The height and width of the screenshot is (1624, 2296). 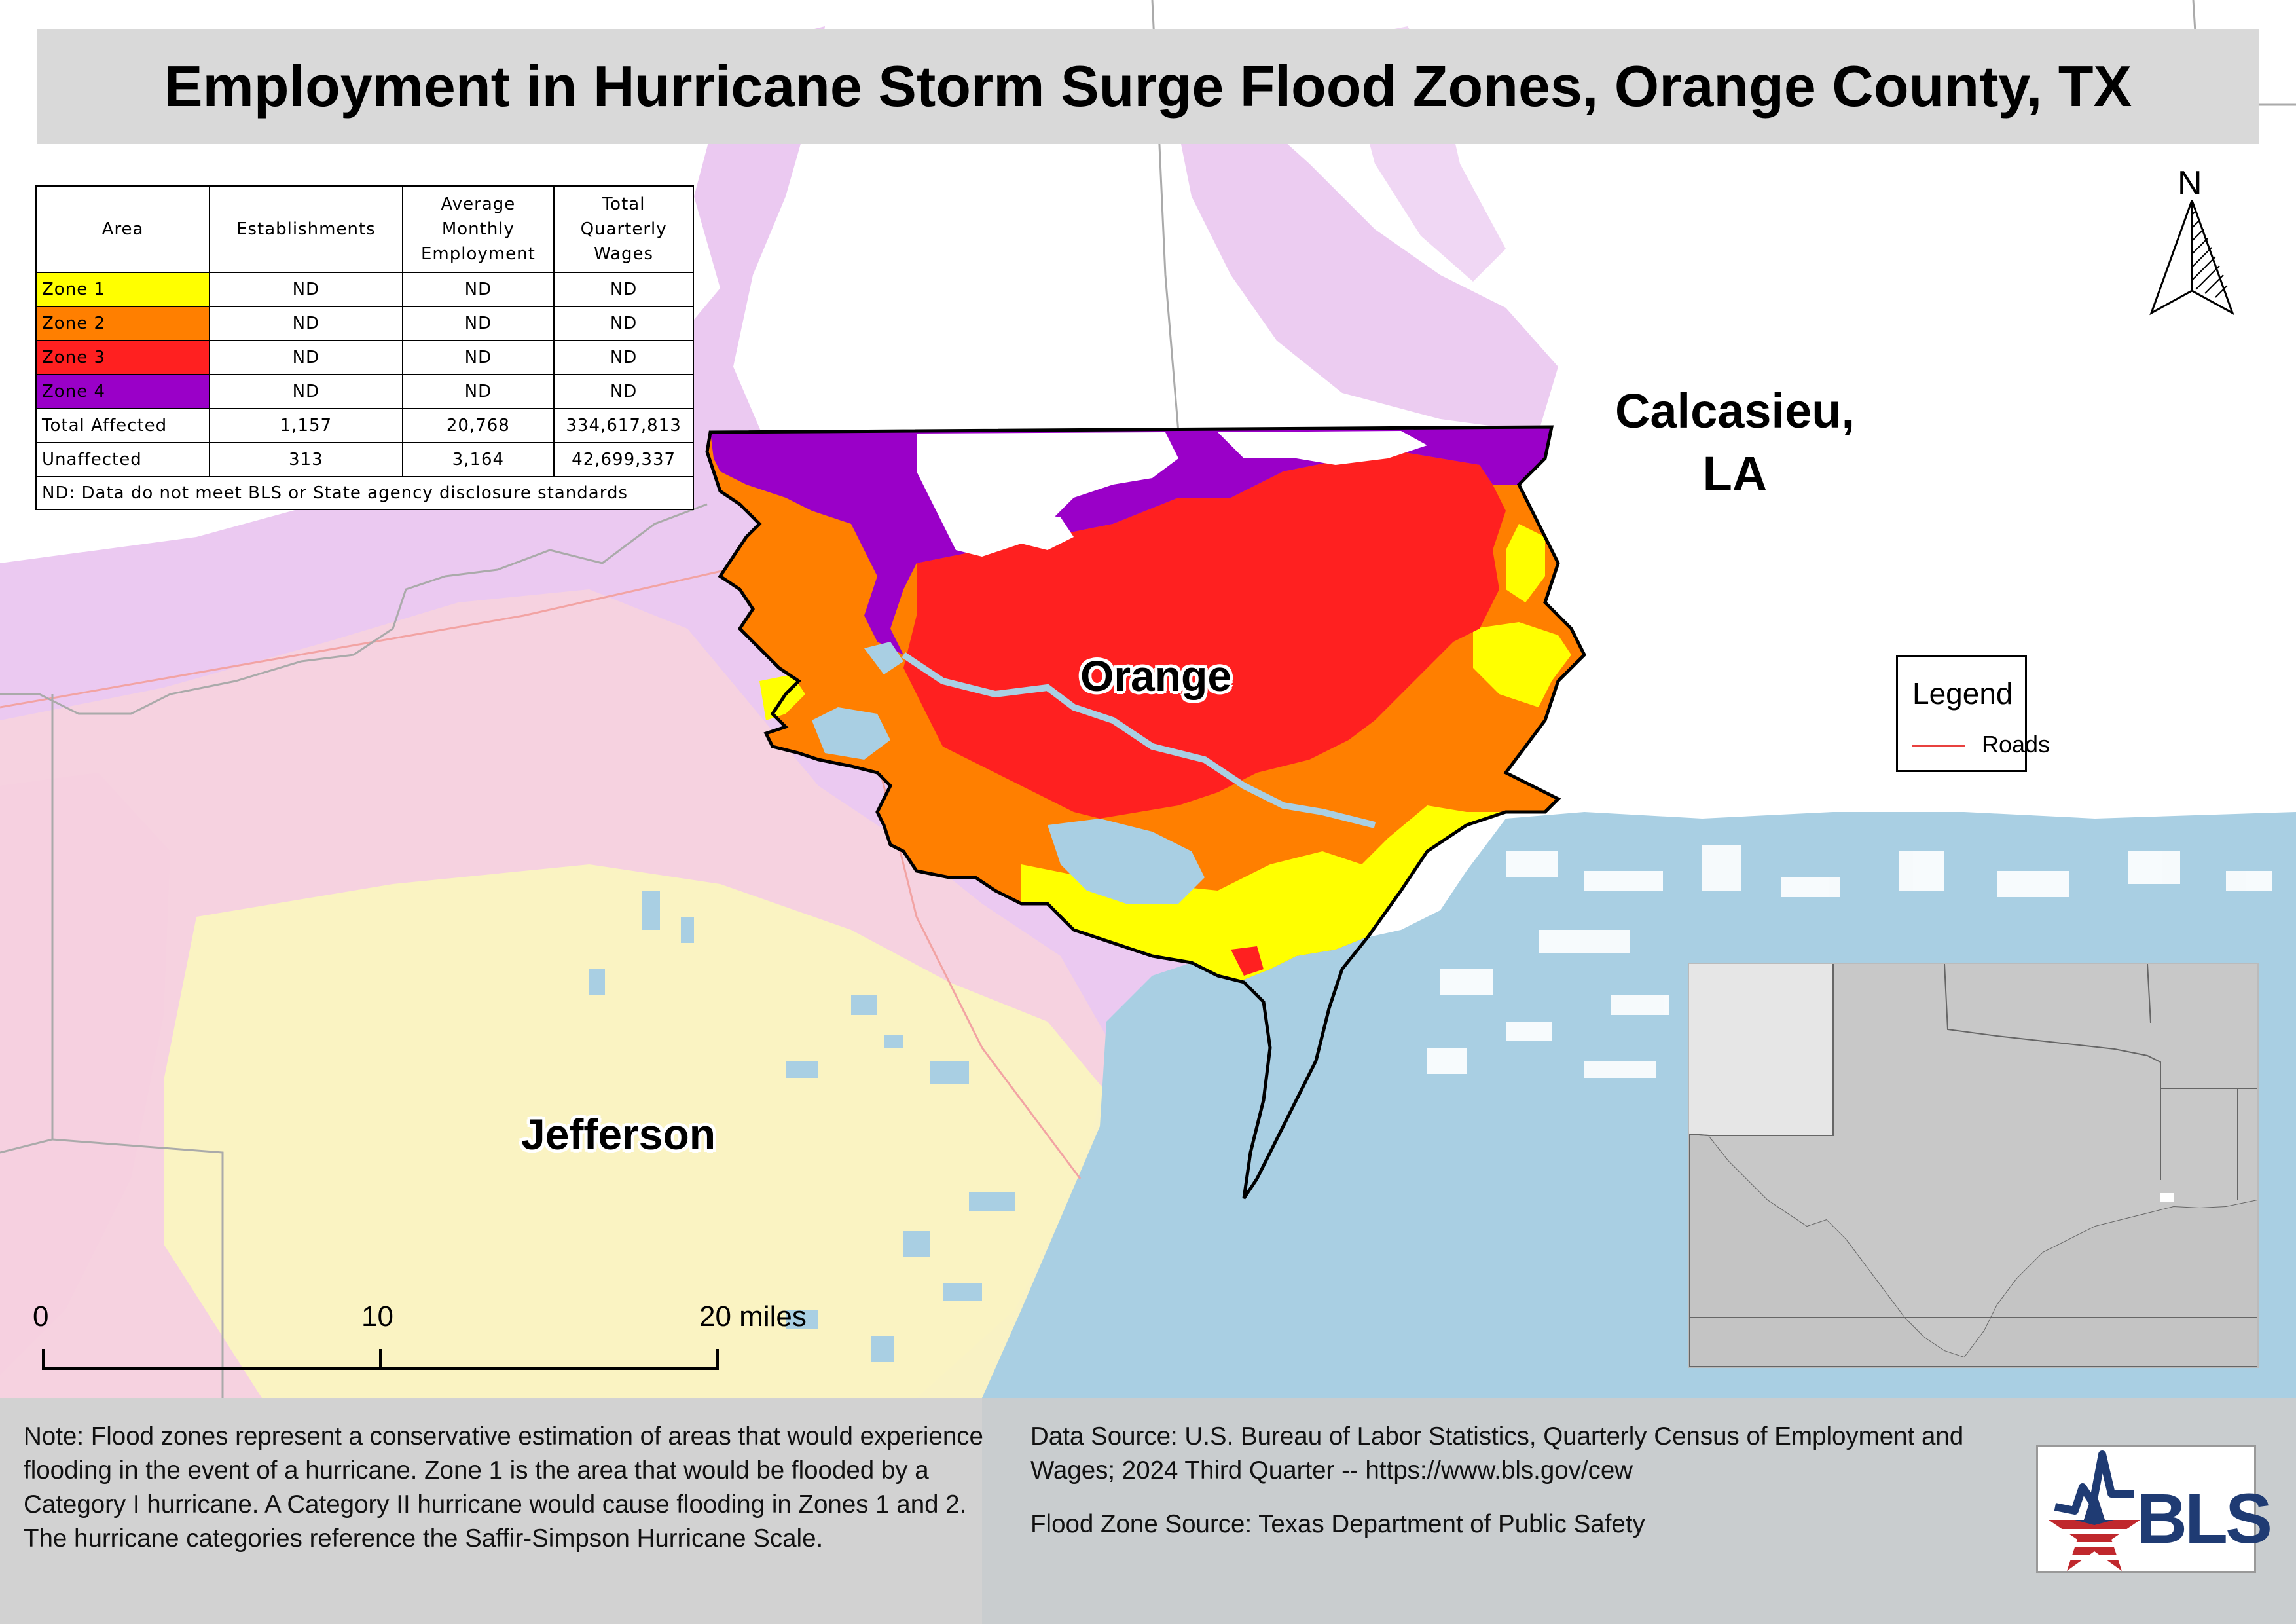 What do you see at coordinates (1938, 746) in the screenshot?
I see `roads-line-icon` at bounding box center [1938, 746].